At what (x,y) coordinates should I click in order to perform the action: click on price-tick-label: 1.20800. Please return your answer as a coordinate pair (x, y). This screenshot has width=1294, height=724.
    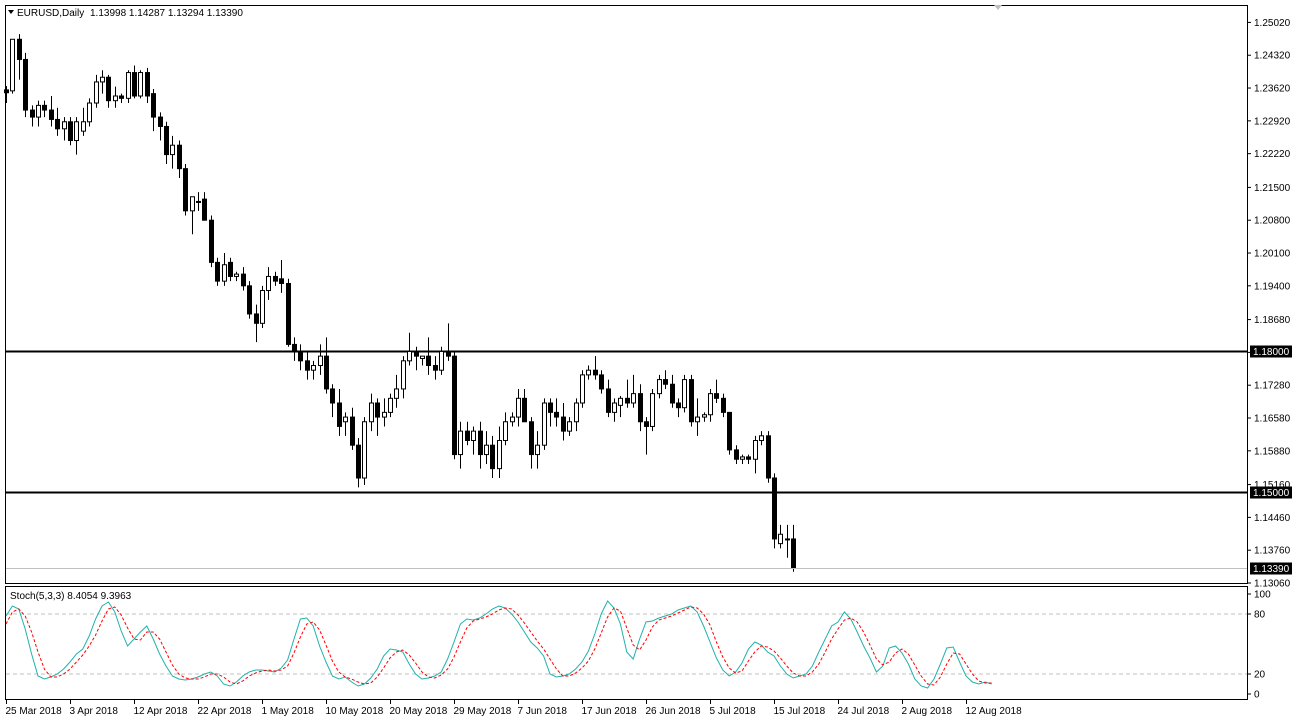
    Looking at the image, I should click on (1272, 221).